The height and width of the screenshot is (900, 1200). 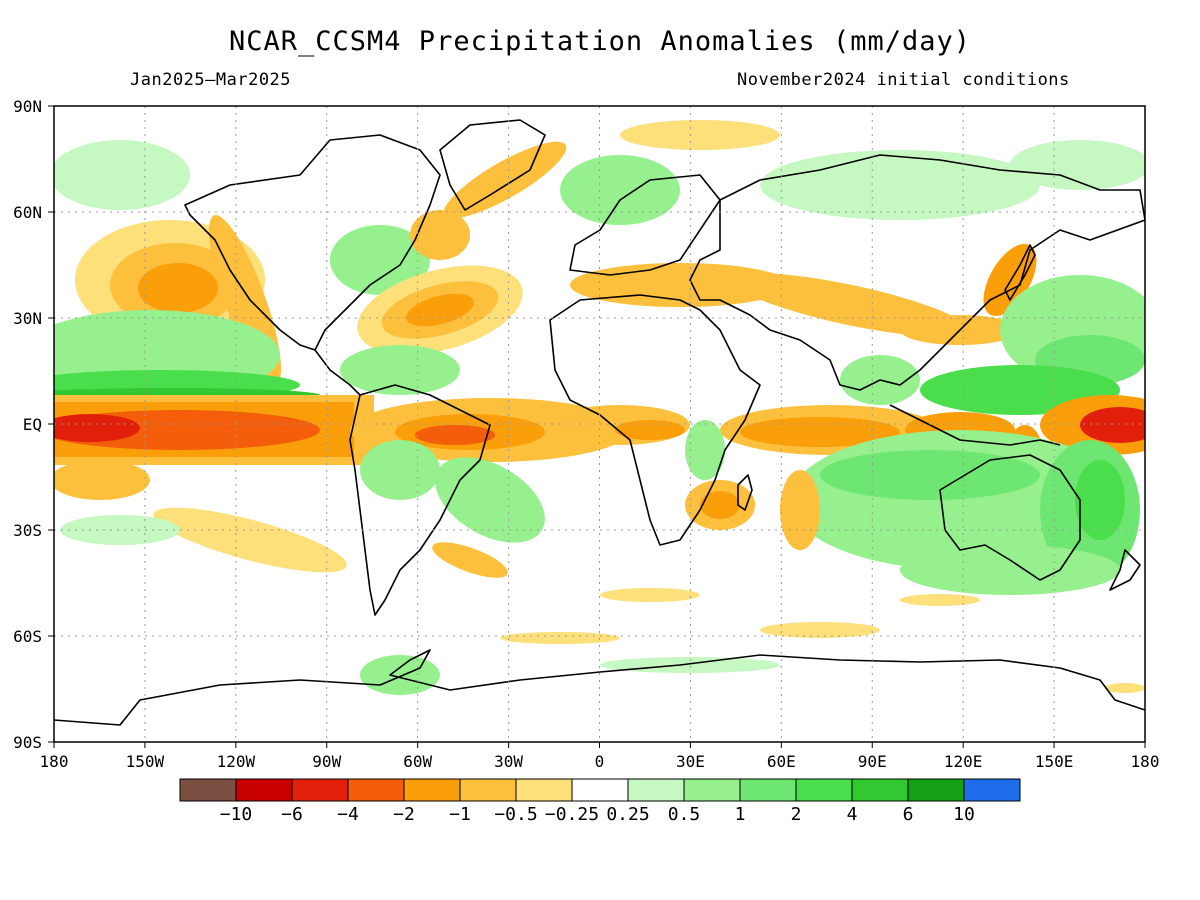 I want to click on lon-tick-label: 150W, so click(x=145, y=761).